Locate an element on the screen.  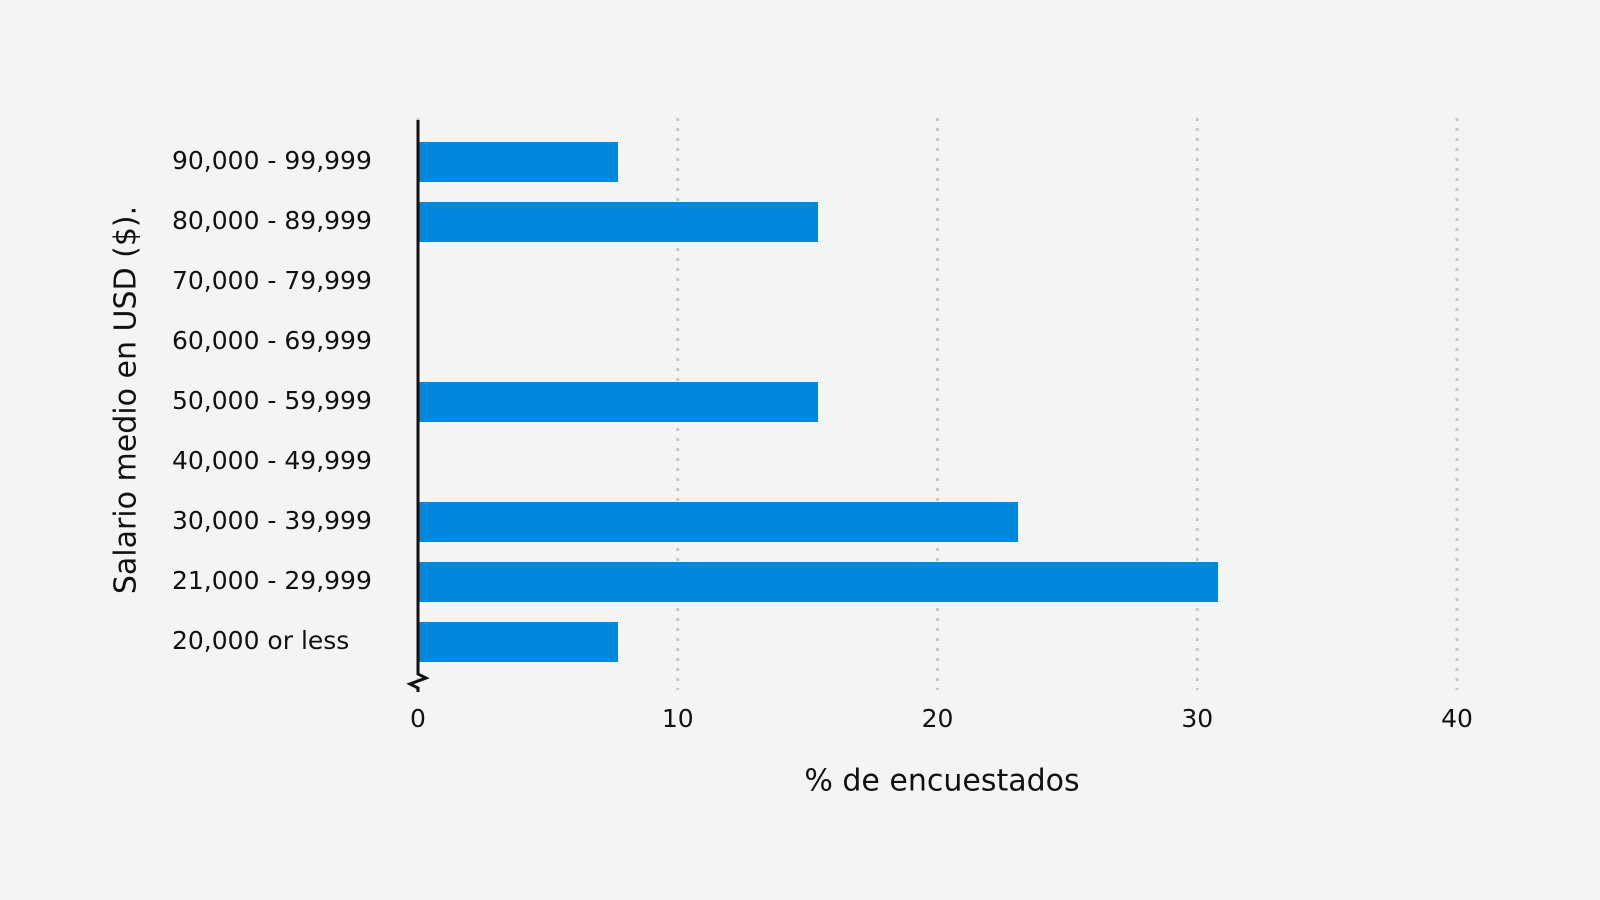
x-tick-label: 10 is located at coordinates (678, 718).